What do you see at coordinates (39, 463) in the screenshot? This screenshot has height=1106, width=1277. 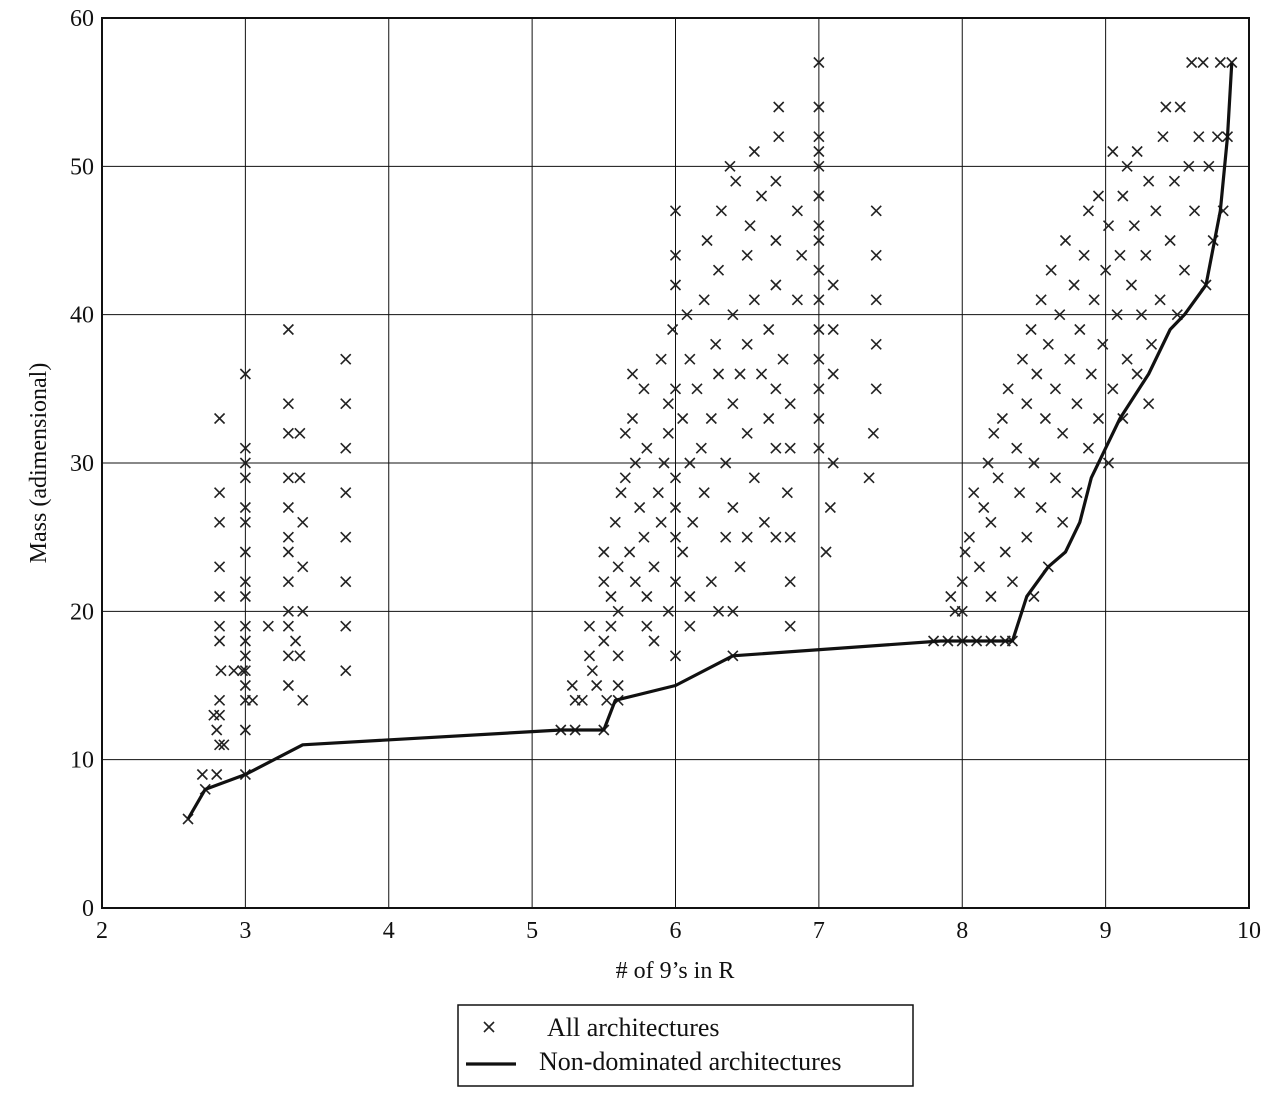 I see `y-axis-label: Mass (adimensional)` at bounding box center [39, 463].